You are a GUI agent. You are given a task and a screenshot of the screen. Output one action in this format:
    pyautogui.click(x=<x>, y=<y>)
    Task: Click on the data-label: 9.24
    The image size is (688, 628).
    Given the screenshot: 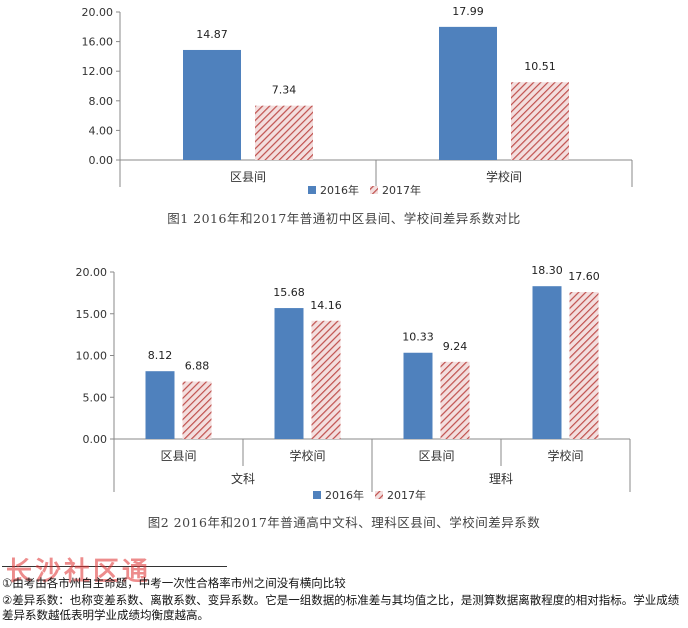 What is the action you would take?
    pyautogui.click(x=455, y=346)
    